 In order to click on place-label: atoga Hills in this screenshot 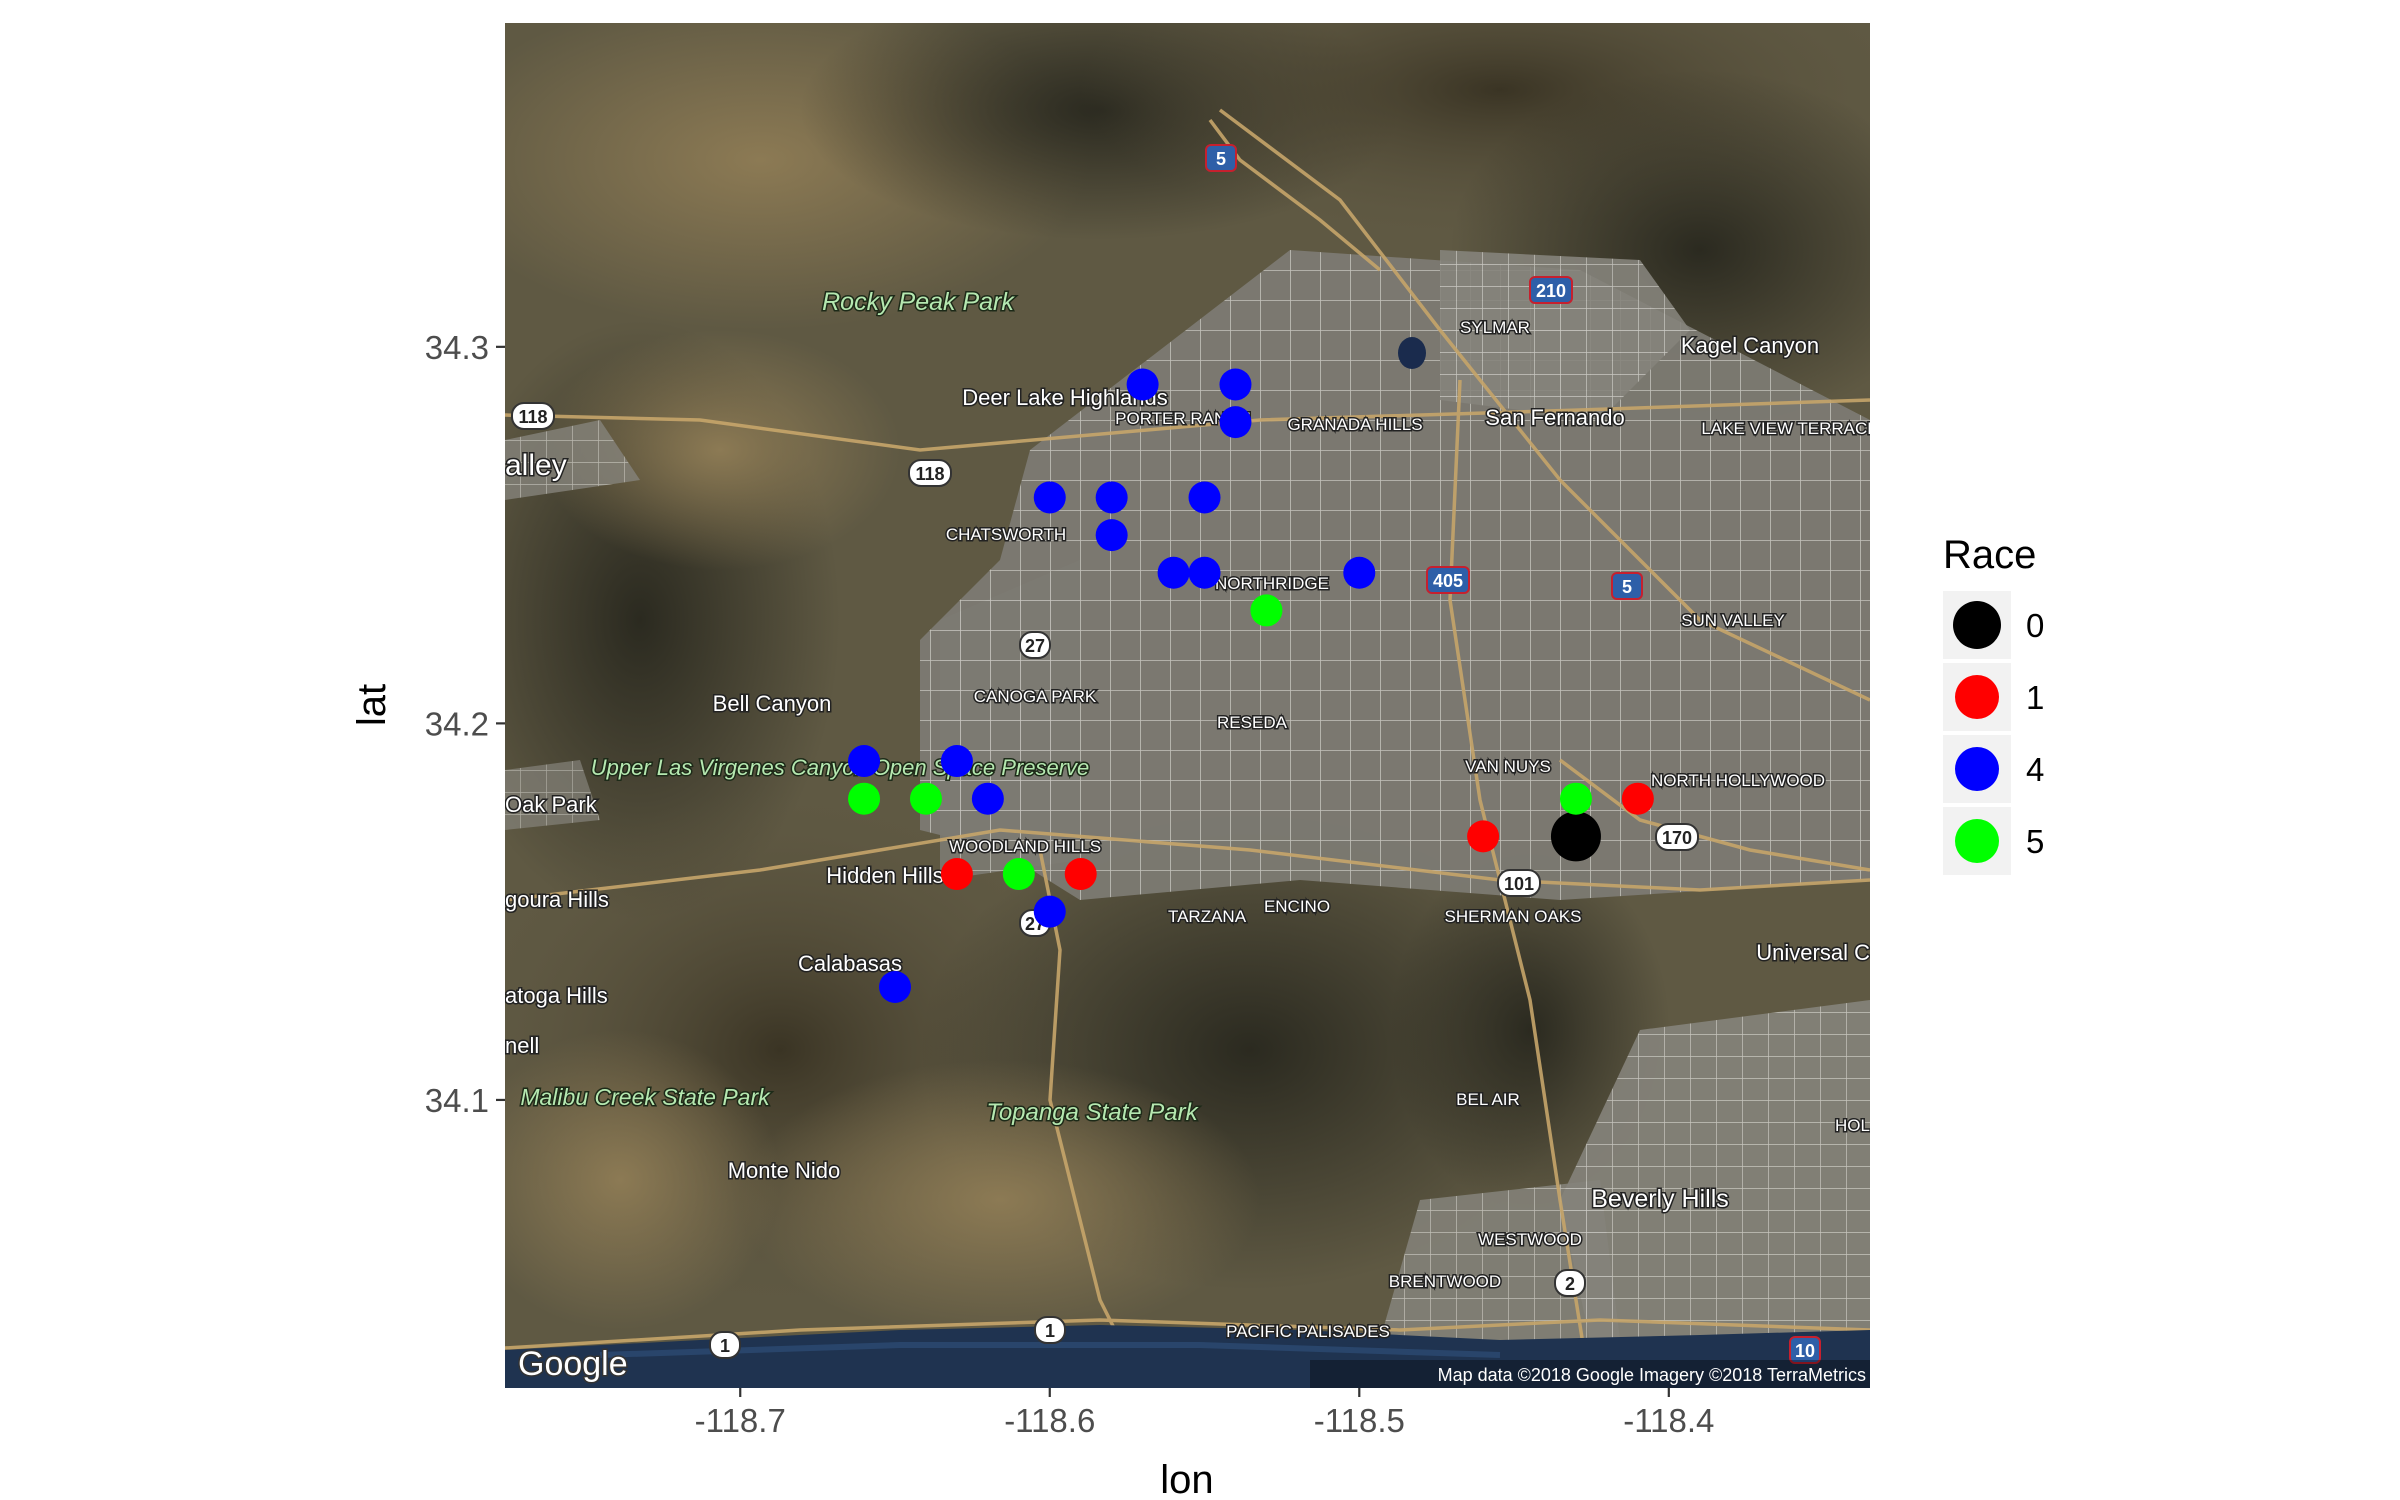, I will do `click(556, 995)`.